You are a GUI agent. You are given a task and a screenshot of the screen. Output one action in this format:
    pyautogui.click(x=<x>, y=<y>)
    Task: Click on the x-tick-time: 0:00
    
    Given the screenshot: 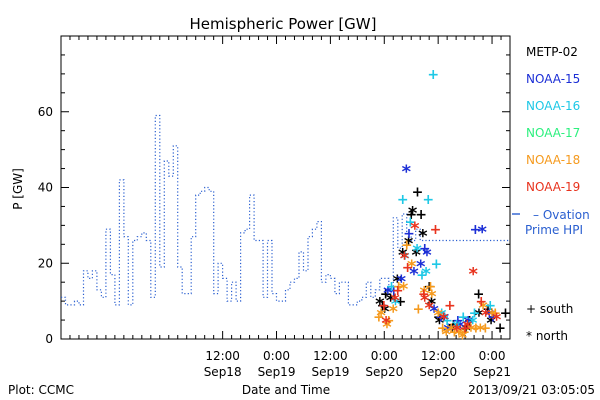 What is the action you would take?
    pyautogui.click(x=384, y=356)
    